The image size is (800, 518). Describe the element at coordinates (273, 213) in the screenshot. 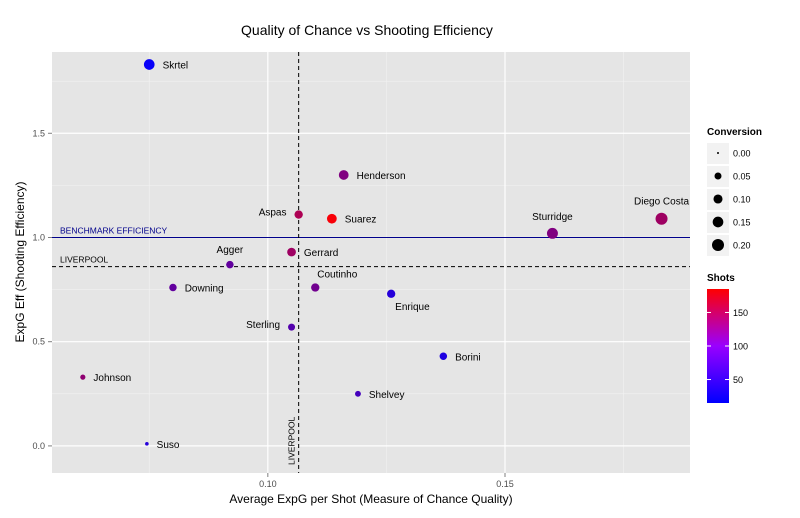

I see `data-point-label: Aspas` at that location.